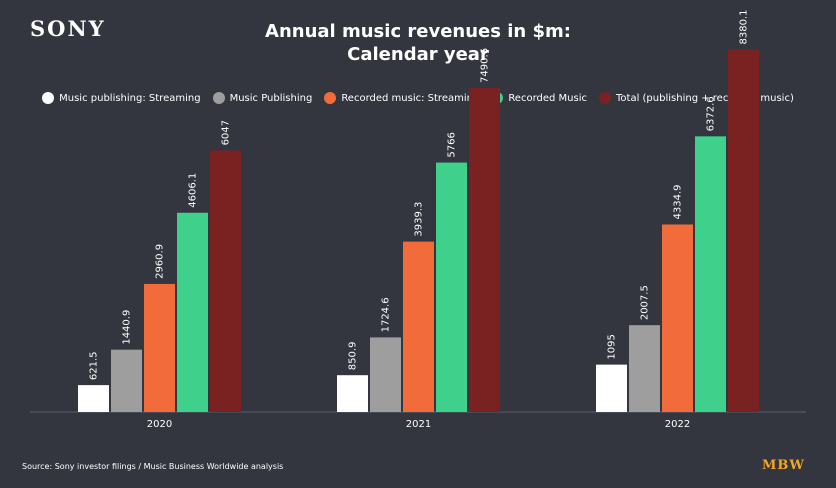 This screenshot has width=836, height=488. I want to click on legend-item: Total (publishing + recorded music), so click(696, 98).